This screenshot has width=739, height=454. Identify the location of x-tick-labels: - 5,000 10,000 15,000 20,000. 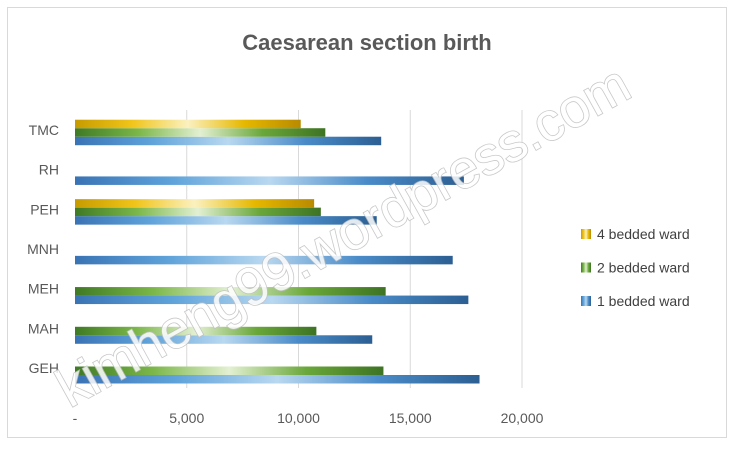
(308, 418).